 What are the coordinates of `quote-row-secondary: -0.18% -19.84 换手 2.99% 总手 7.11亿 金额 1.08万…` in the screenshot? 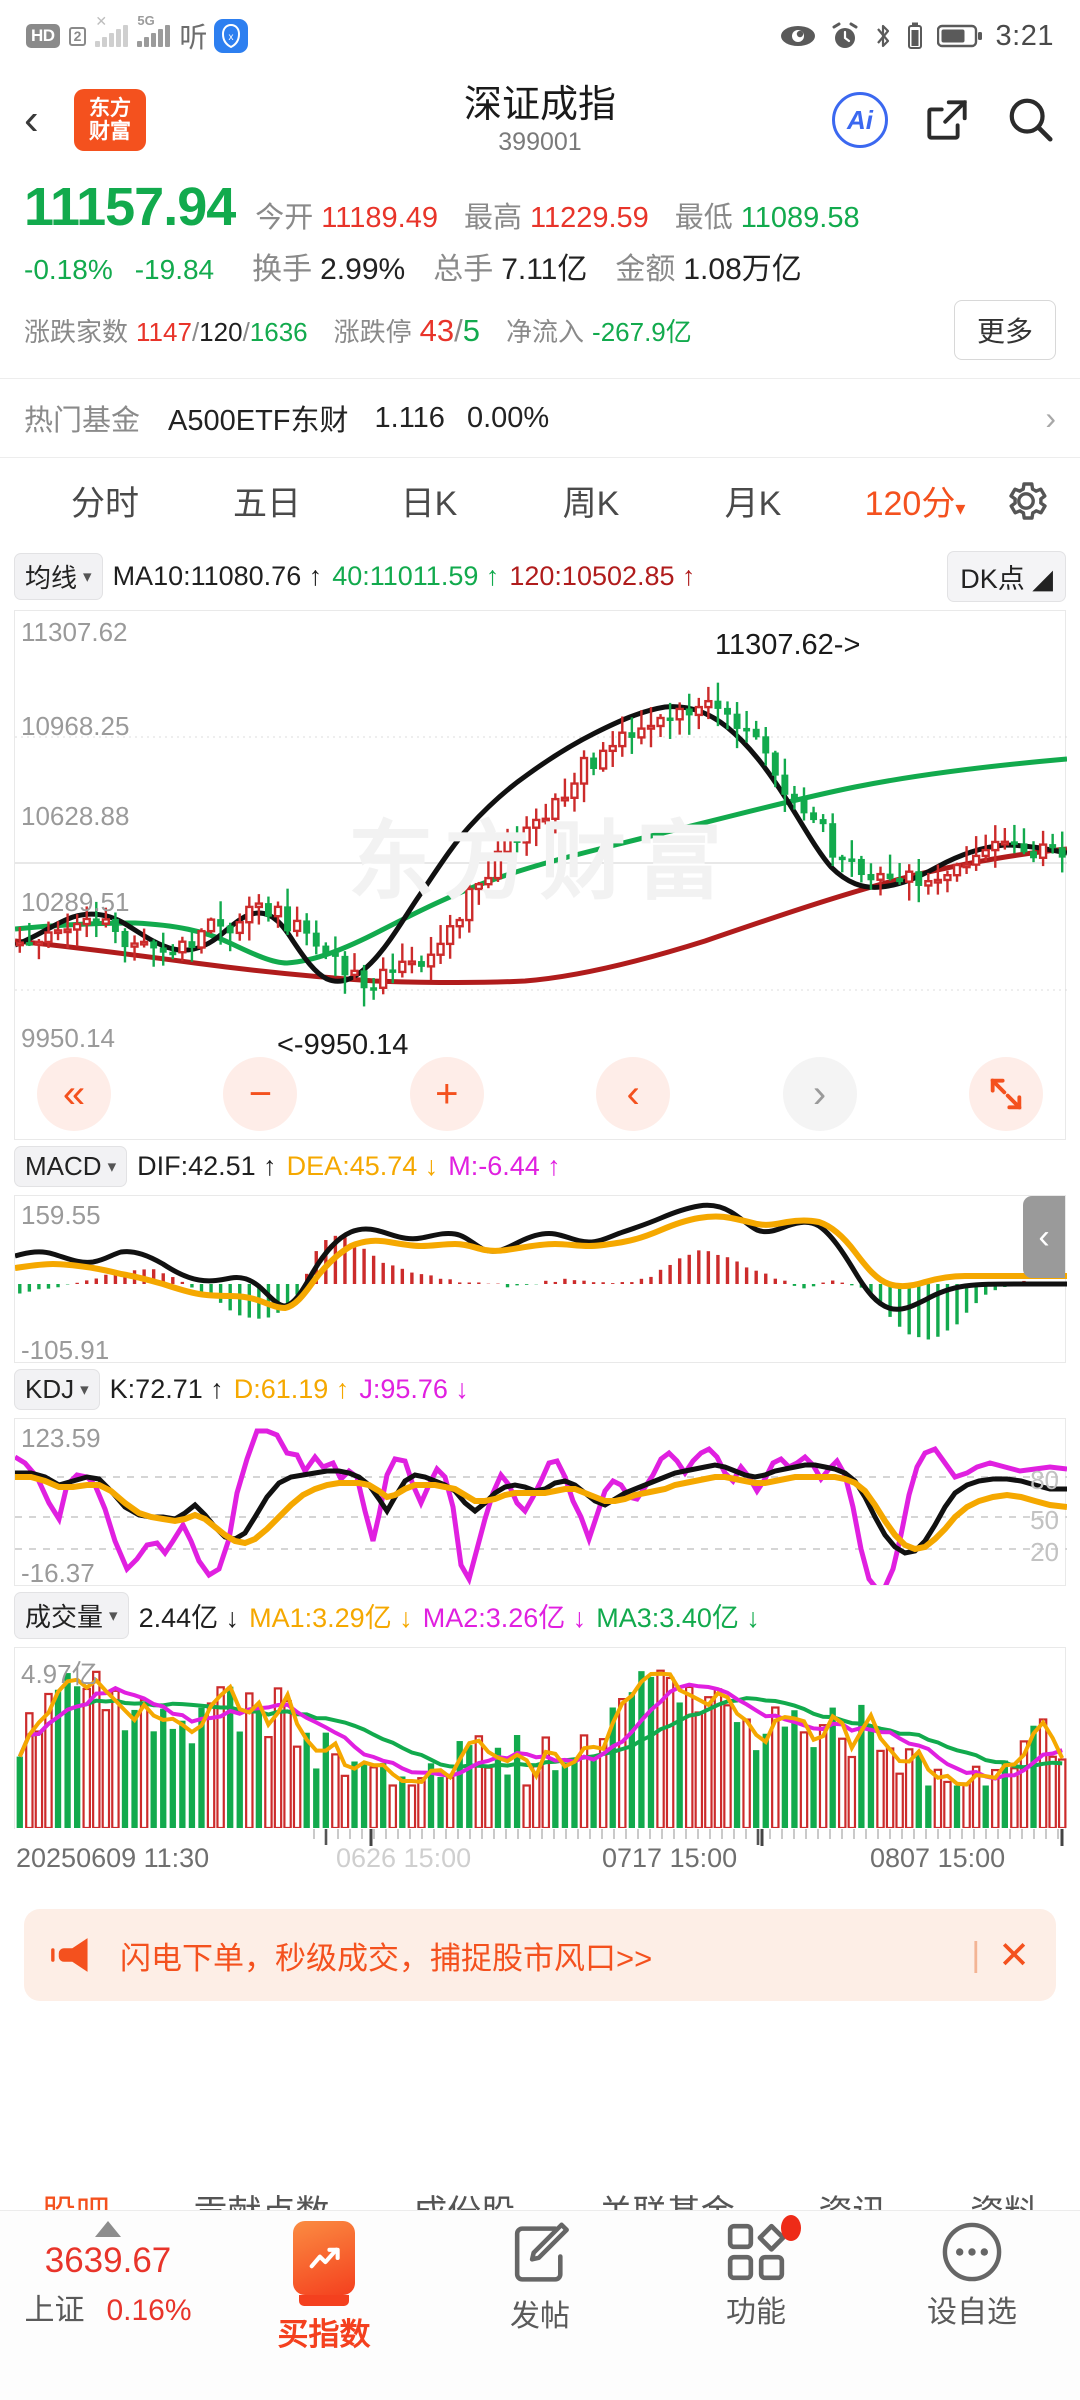 It's located at (540, 266).